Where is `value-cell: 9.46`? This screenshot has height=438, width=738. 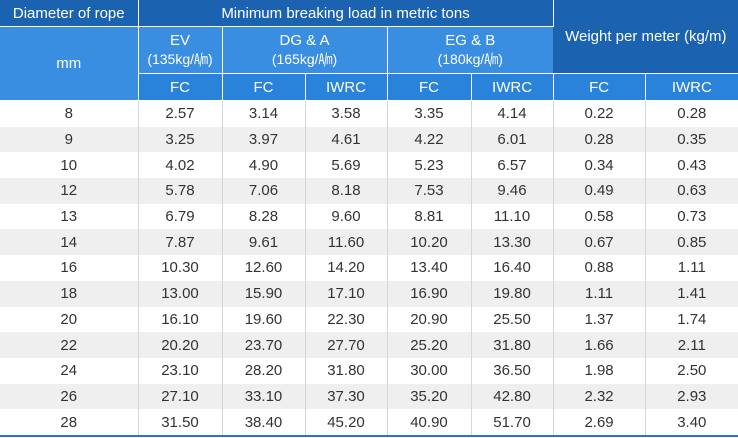 value-cell: 9.46 is located at coordinates (512, 191).